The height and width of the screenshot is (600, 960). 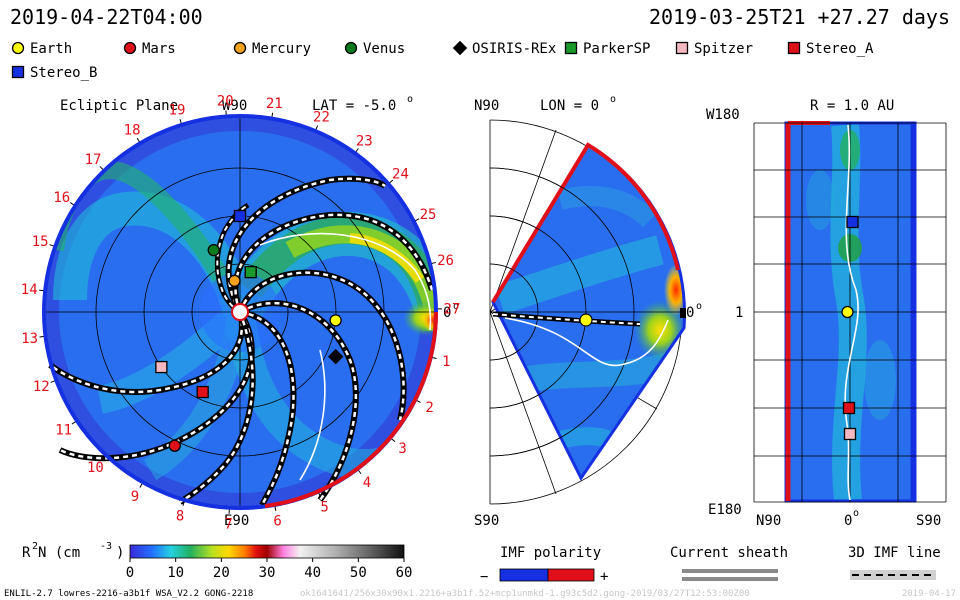 I want to click on ecliptic-zero-label: 0, so click(x=447, y=313).